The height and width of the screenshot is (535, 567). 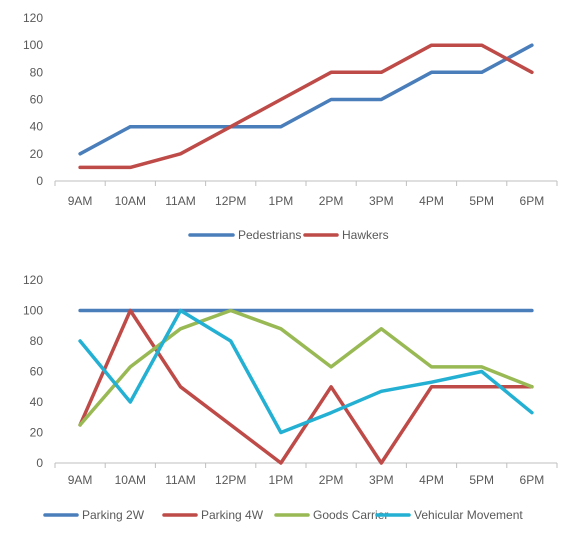 I want to click on legend-item-hawkers: Hawkers, so click(x=346, y=235).